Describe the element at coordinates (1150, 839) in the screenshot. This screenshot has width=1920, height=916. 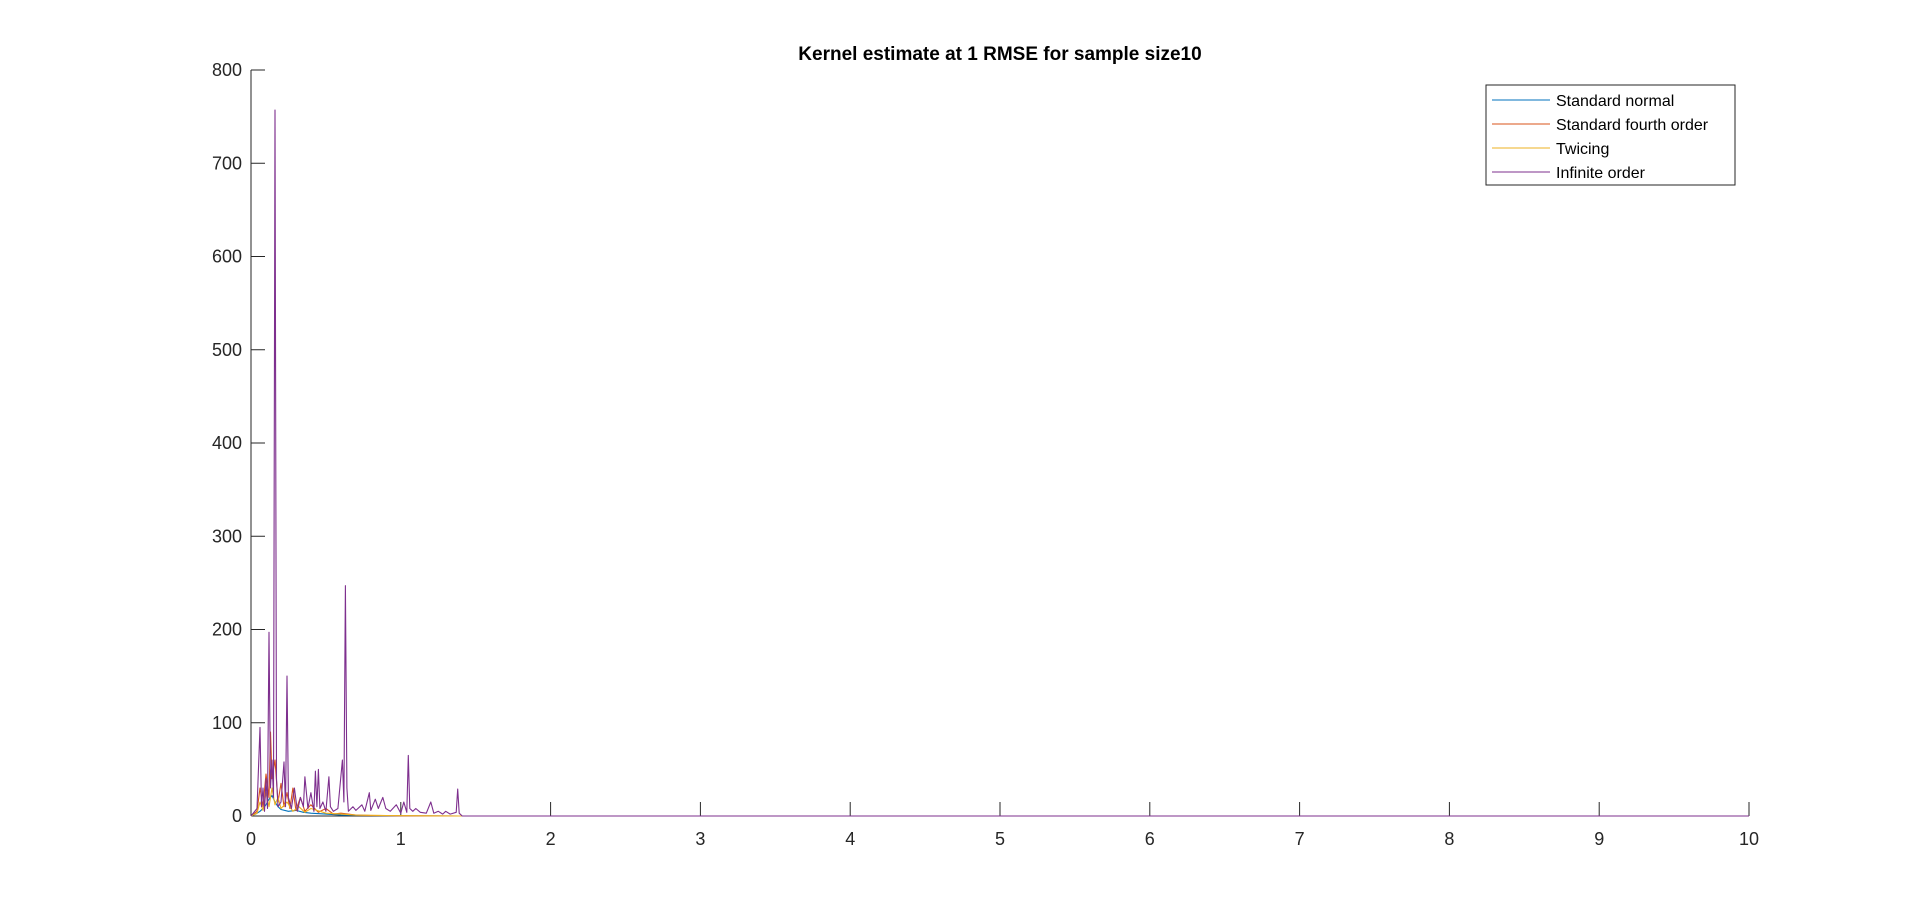
I see `x-tick-label: 6` at that location.